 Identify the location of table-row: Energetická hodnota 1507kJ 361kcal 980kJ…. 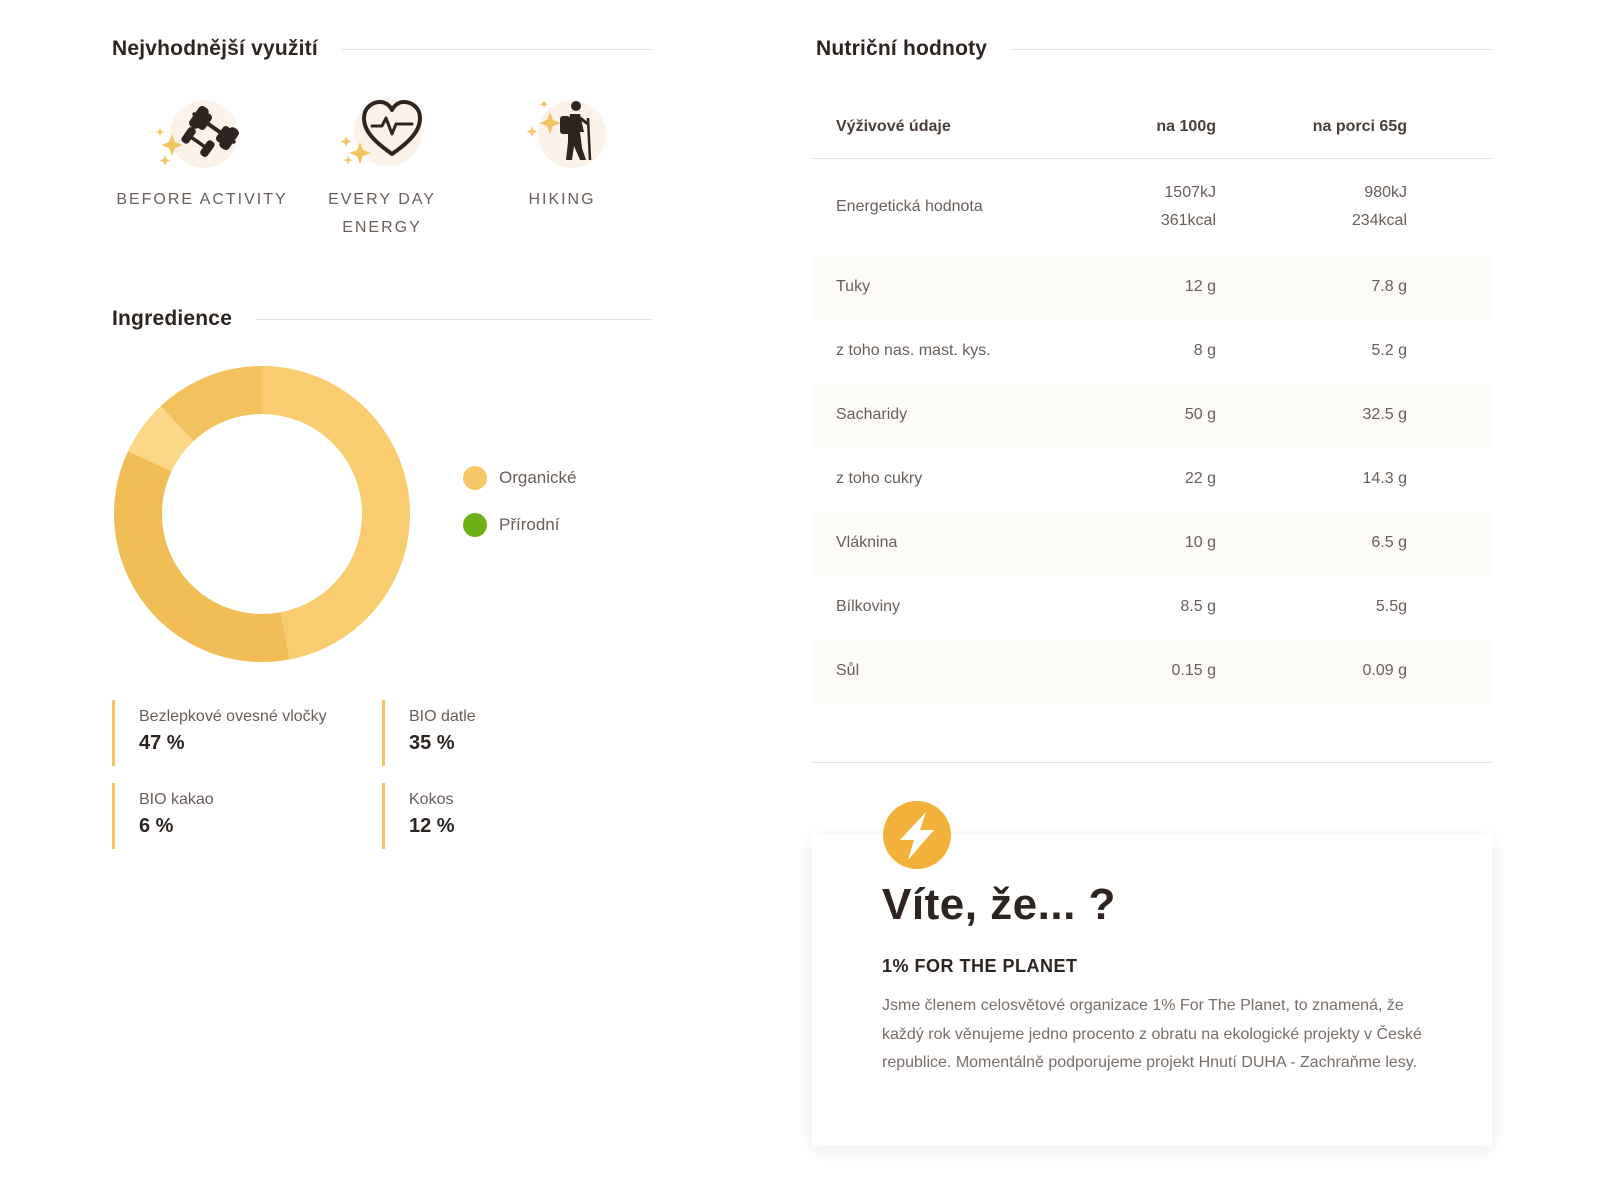
(1152, 207).